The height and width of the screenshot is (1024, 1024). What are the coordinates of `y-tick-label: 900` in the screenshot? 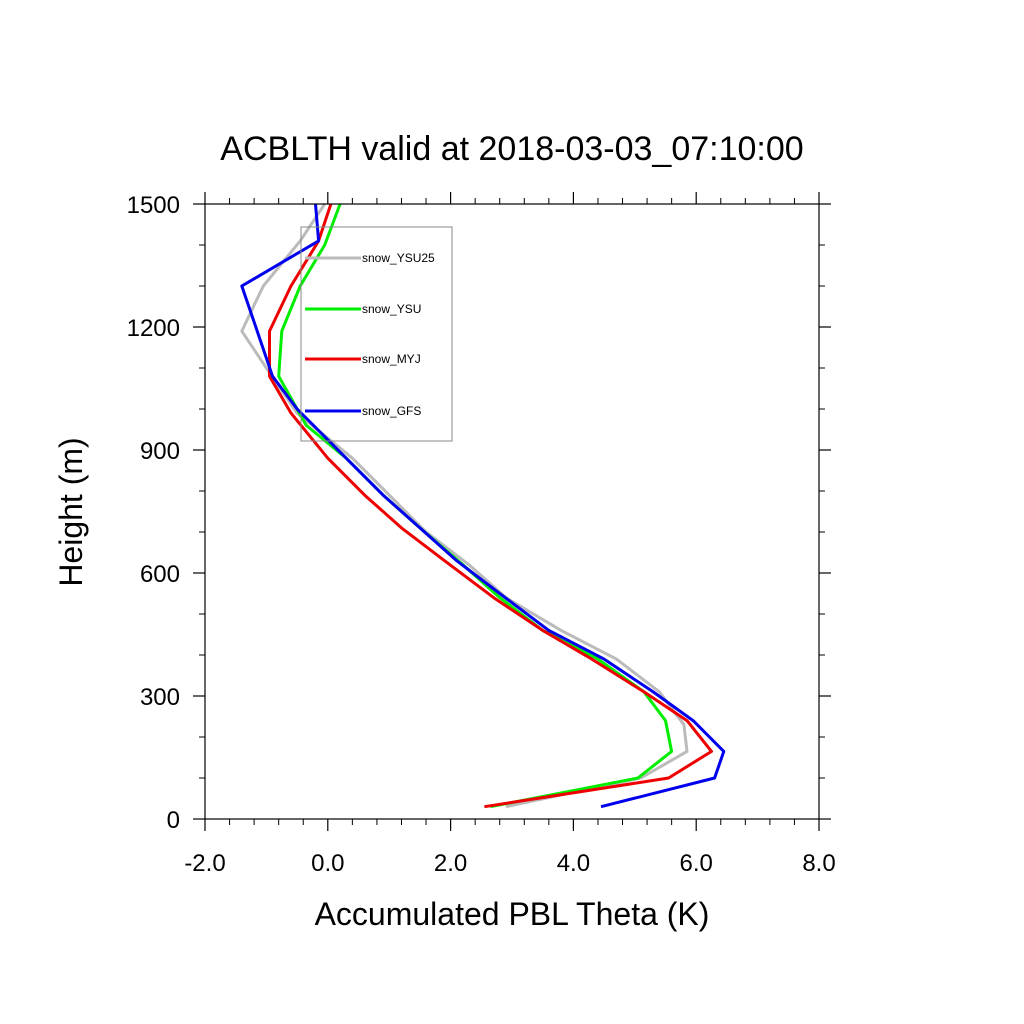 It's located at (160, 451).